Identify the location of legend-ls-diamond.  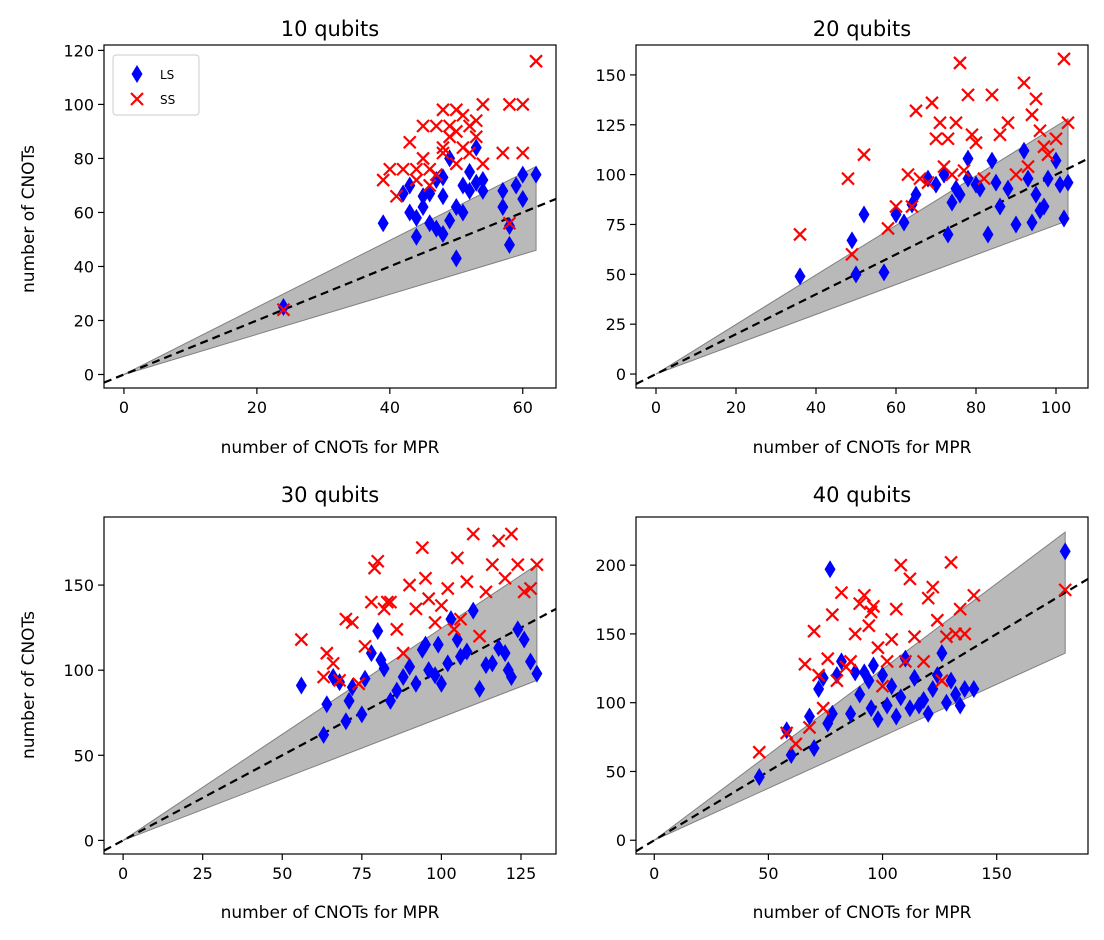
(137, 74).